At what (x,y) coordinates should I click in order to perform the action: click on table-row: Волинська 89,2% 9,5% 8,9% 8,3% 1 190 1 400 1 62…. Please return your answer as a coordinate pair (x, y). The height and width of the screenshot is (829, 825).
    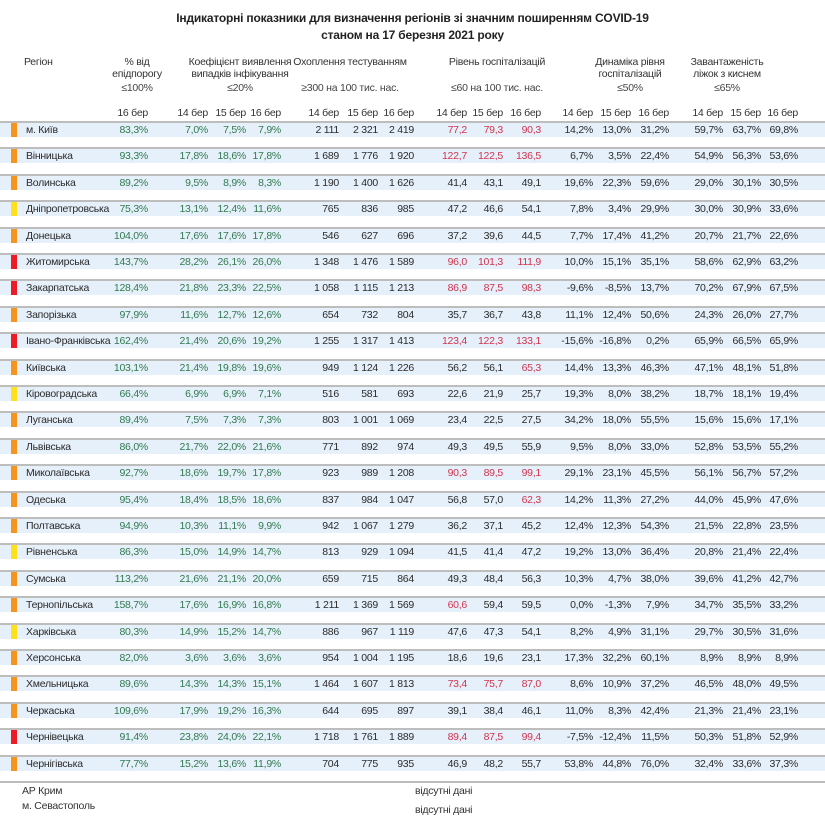
    Looking at the image, I should click on (412, 187).